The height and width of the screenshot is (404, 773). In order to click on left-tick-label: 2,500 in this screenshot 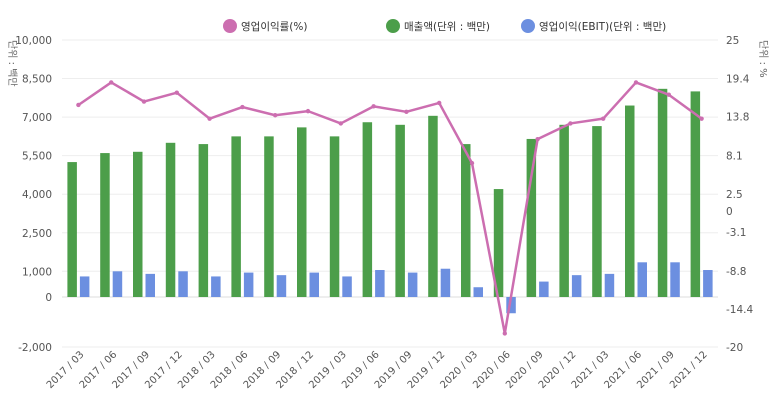, I will do `click(37, 234)`.